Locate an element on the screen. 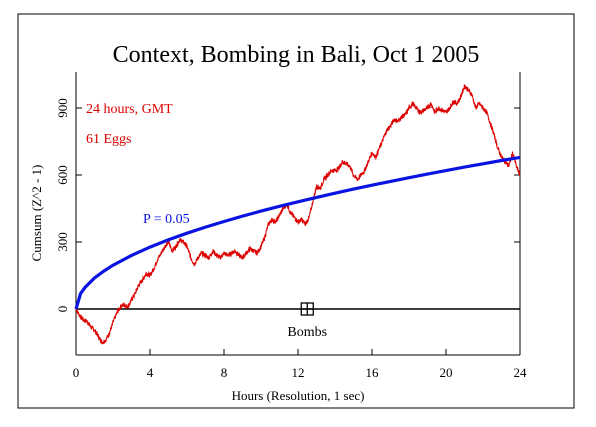 This screenshot has width=596, height=427. x-tick-label: 12 is located at coordinates (298, 372).